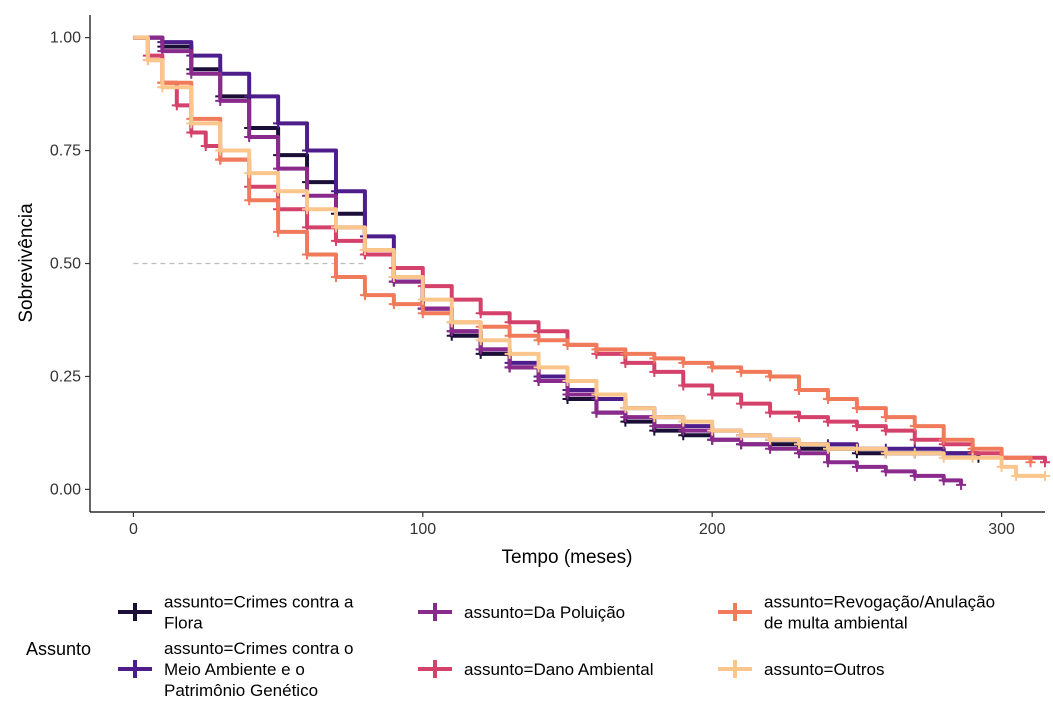 The image size is (1053, 707). I want to click on legend-label: assunto=Revogação/Anulação, so click(879, 602).